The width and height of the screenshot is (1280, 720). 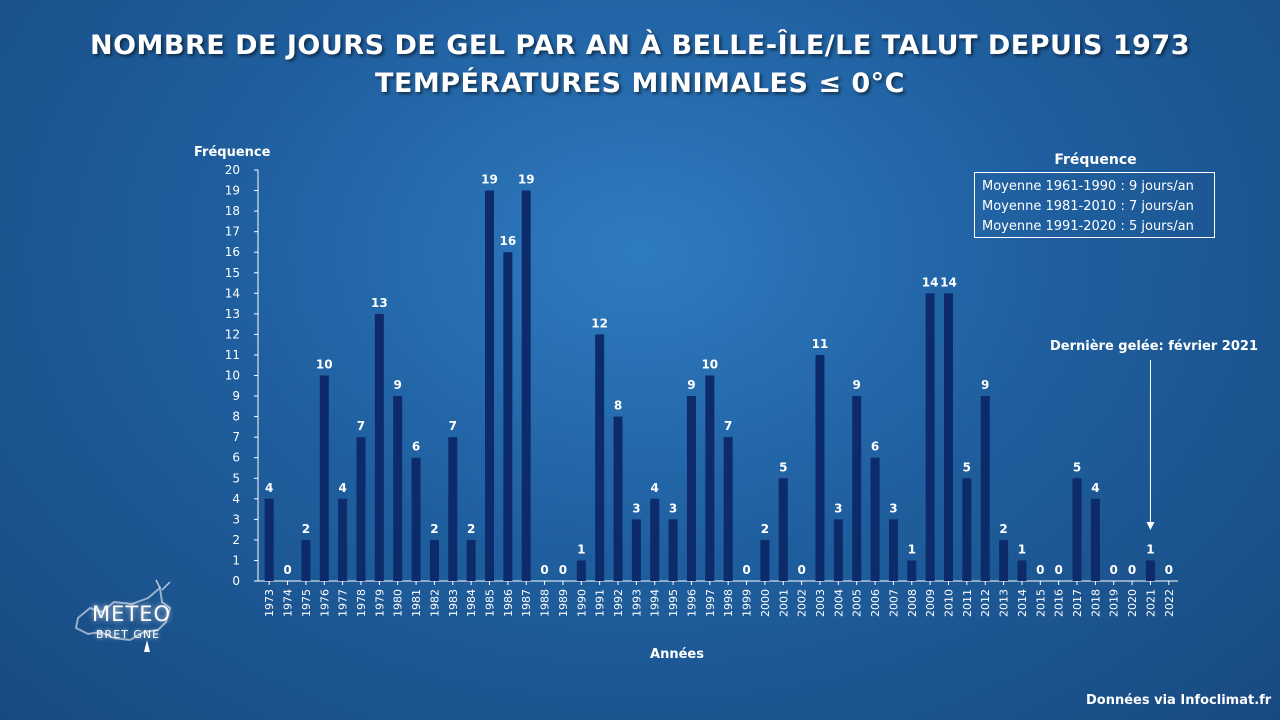 I want to click on y-tick-label: 16, so click(x=232, y=252).